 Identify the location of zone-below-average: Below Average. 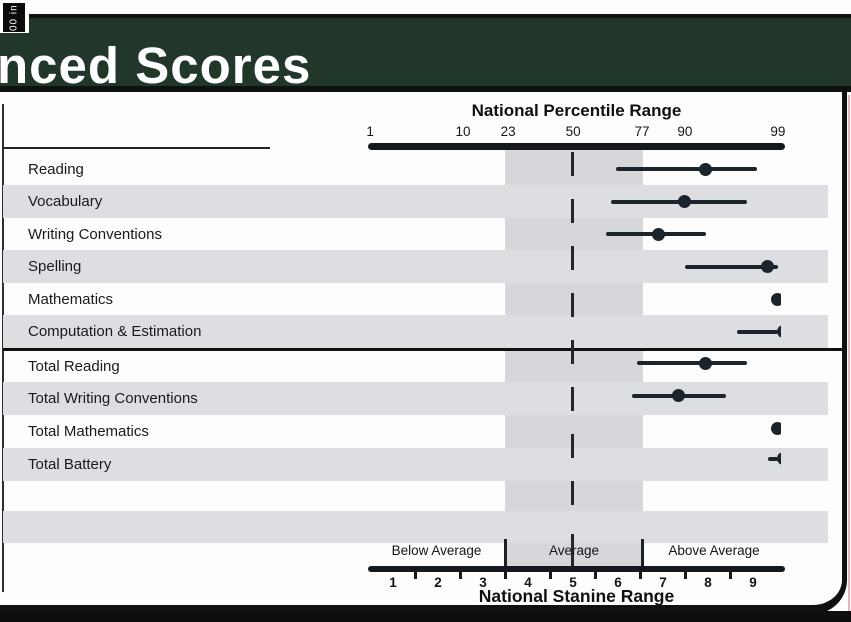
(436, 550).